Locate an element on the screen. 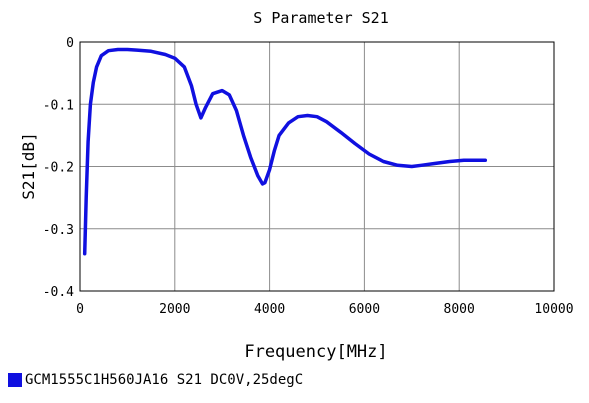  y-tick-label: -0.2 is located at coordinates (58, 168).